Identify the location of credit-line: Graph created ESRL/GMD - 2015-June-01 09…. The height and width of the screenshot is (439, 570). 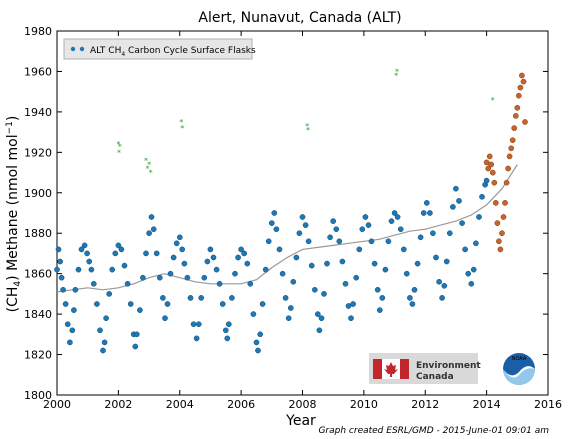
(433, 431).